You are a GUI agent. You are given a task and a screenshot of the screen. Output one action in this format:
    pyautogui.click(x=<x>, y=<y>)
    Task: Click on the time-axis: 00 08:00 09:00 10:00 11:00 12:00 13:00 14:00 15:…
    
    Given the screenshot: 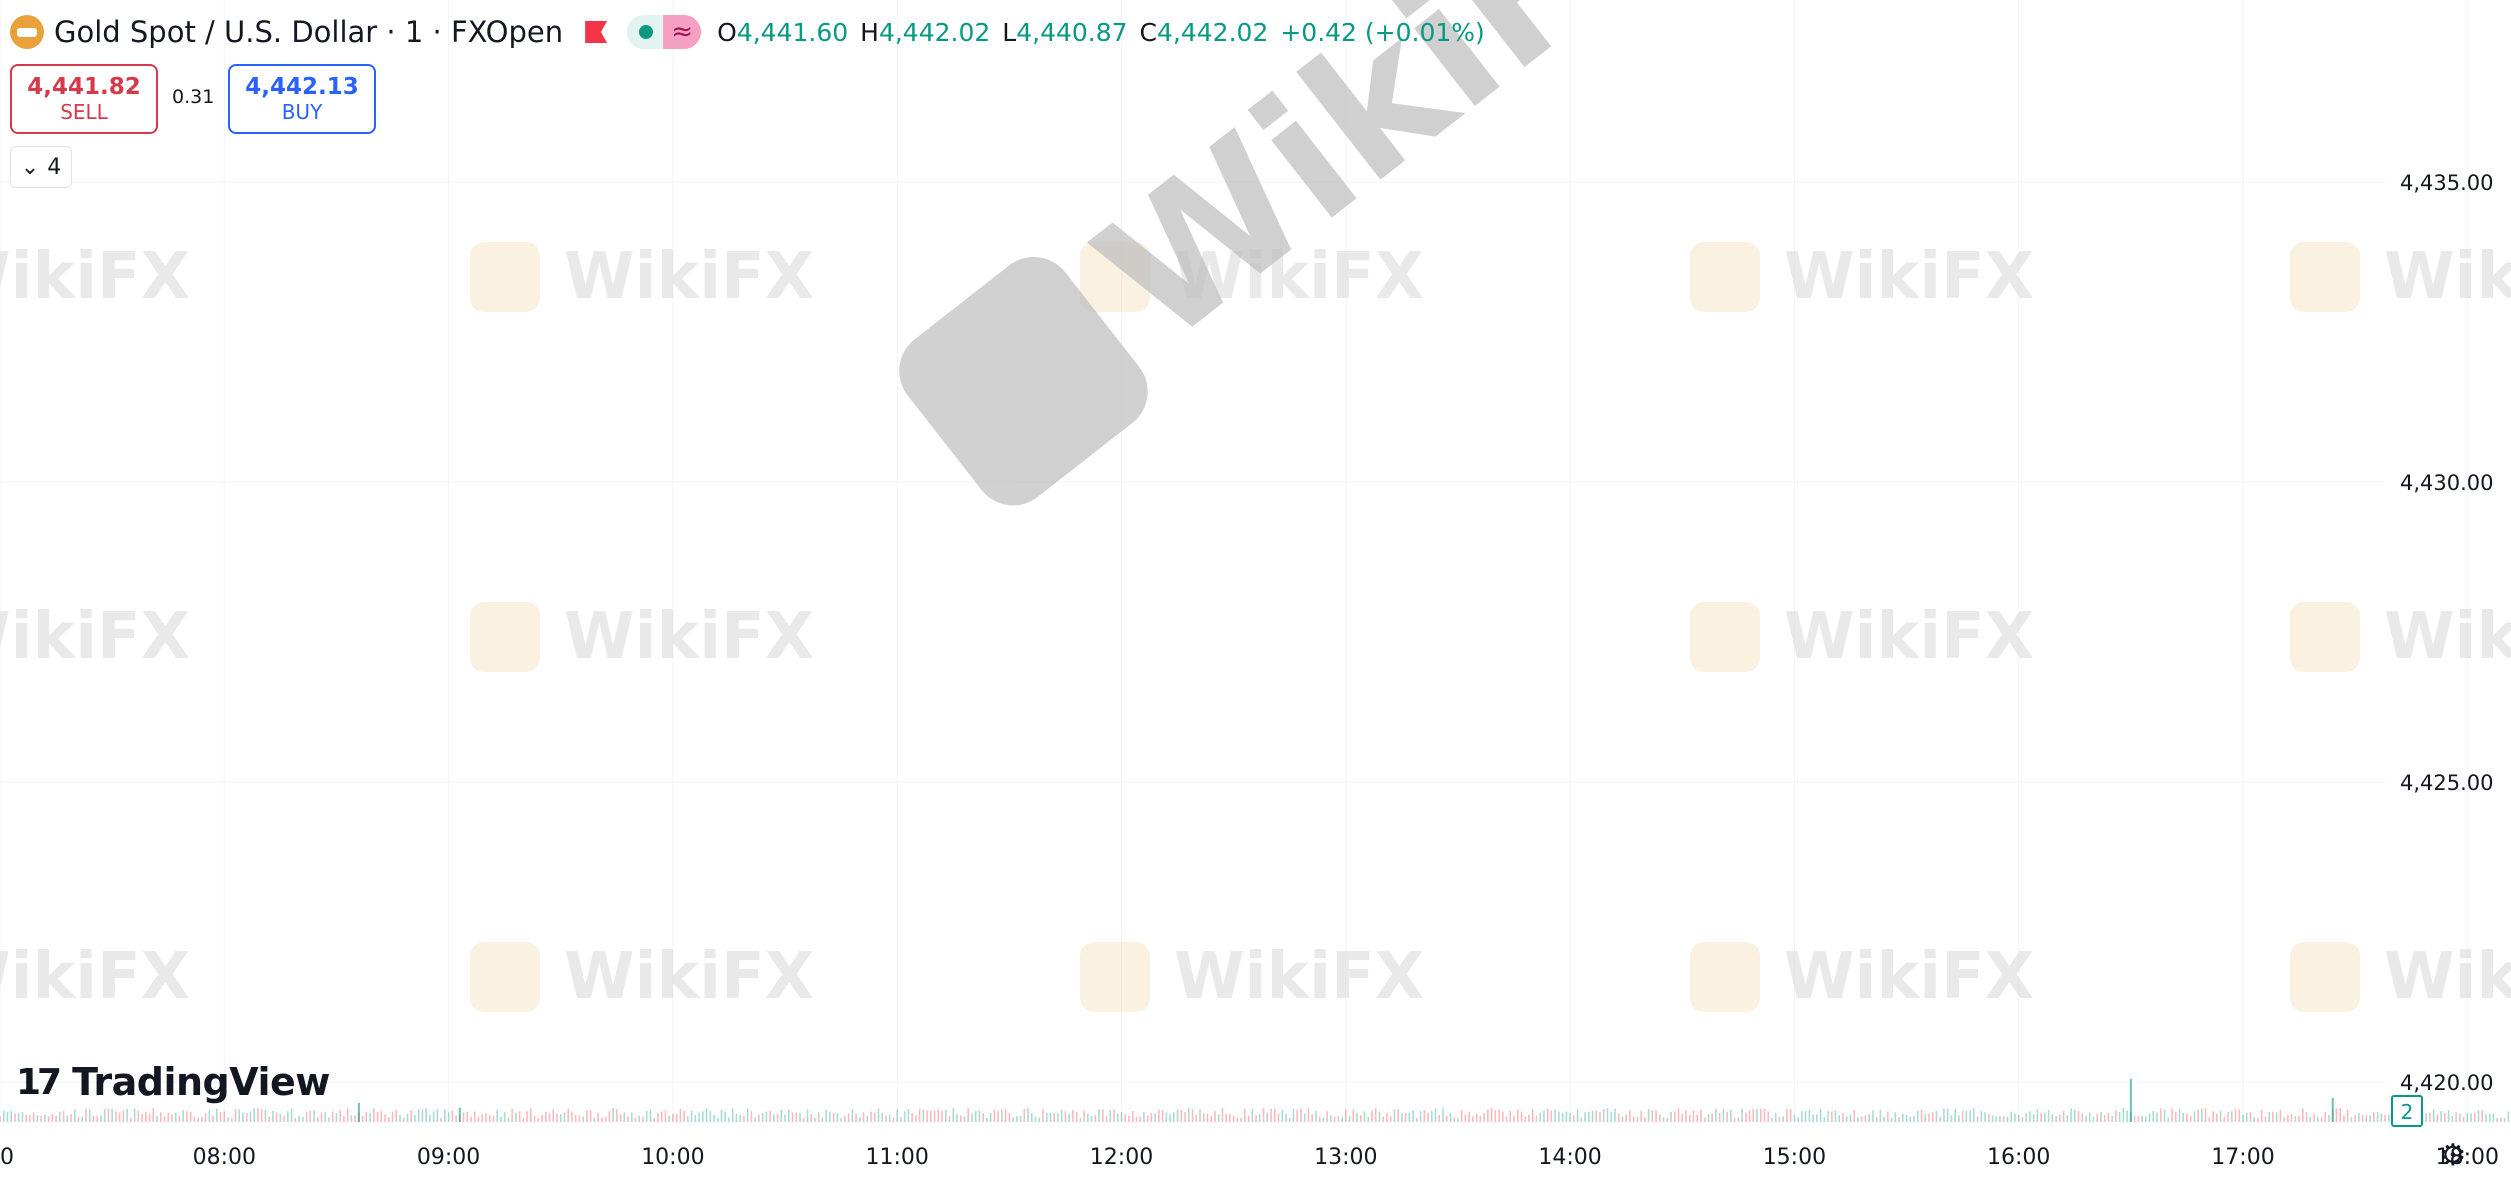 What is the action you would take?
    pyautogui.click(x=1255, y=1157)
    